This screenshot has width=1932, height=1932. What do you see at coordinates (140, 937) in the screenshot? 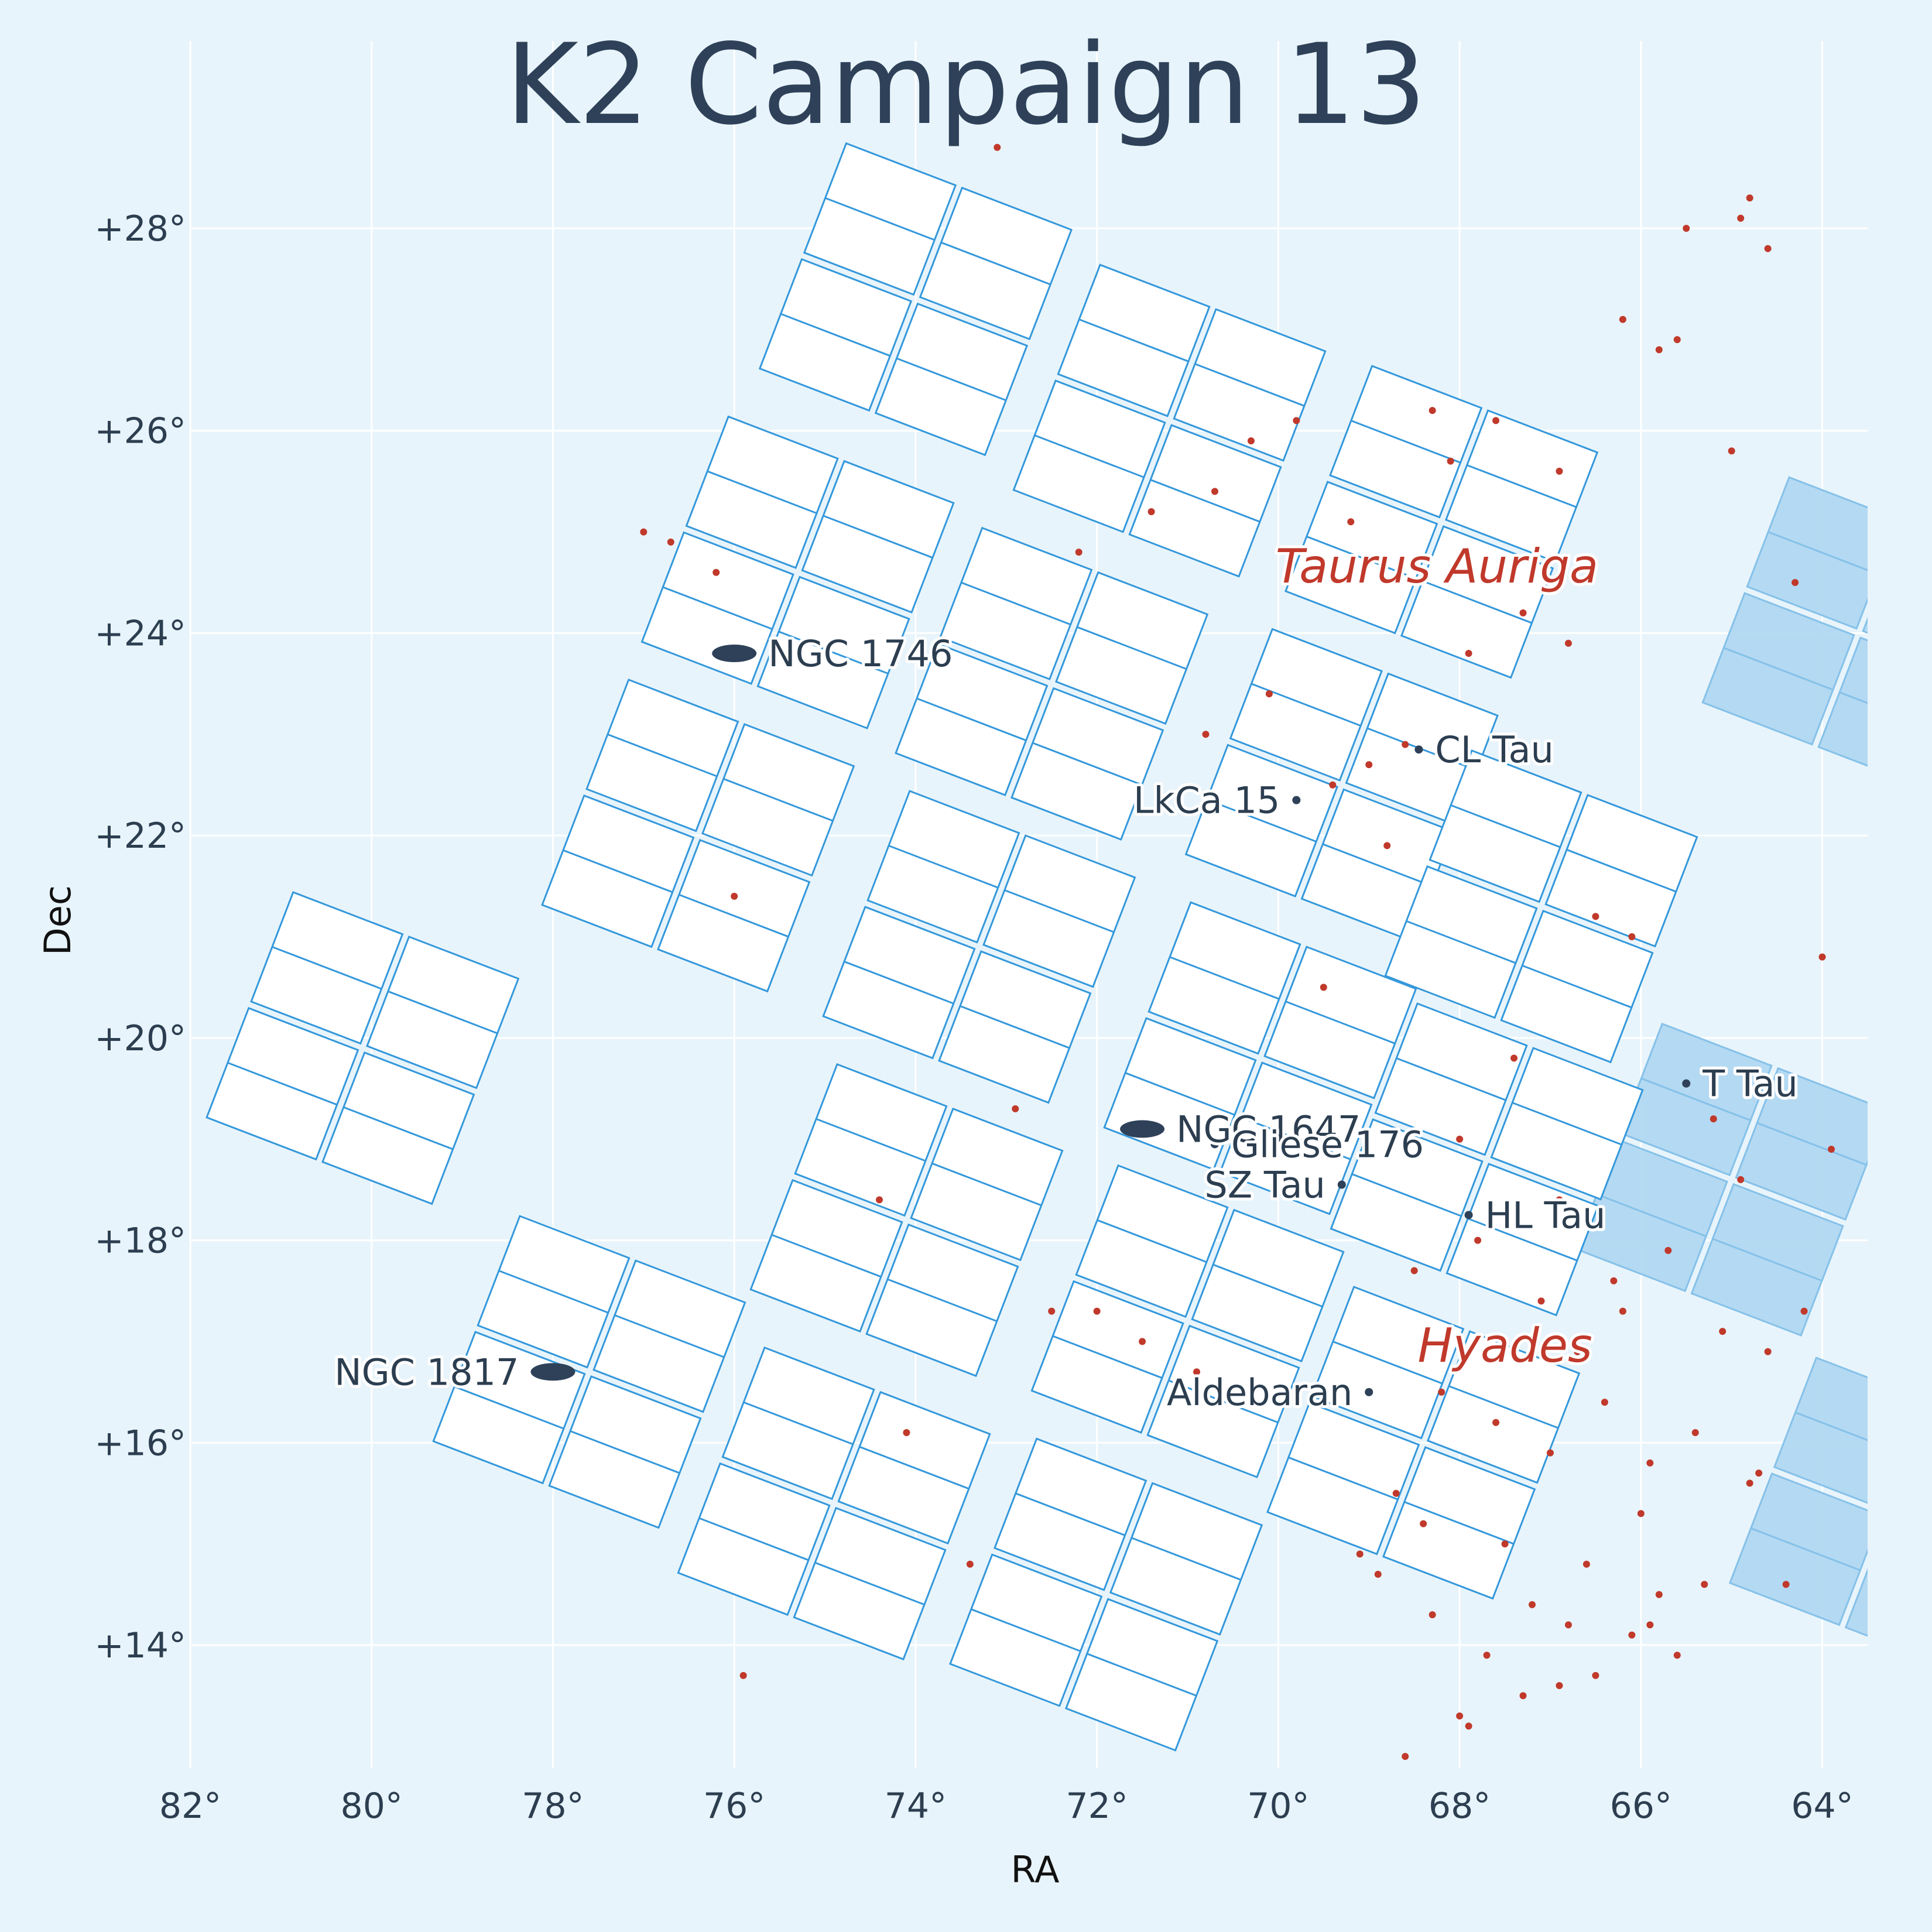
I see `y-tick-labels: +14° +16° +18° +20° +22° +24° +26° +28°` at bounding box center [140, 937].